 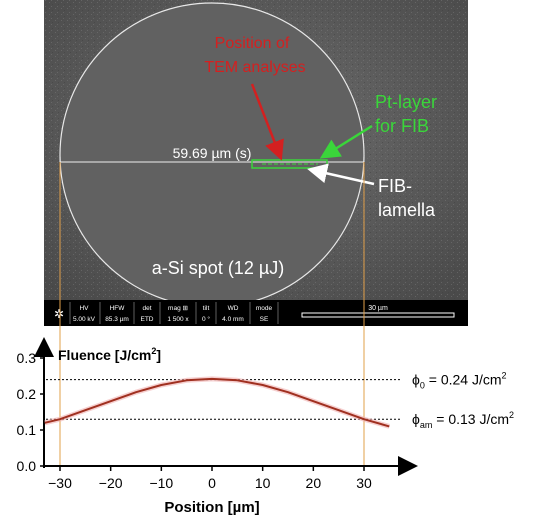 I want to click on x-tick-label: −10, so click(x=161, y=483).